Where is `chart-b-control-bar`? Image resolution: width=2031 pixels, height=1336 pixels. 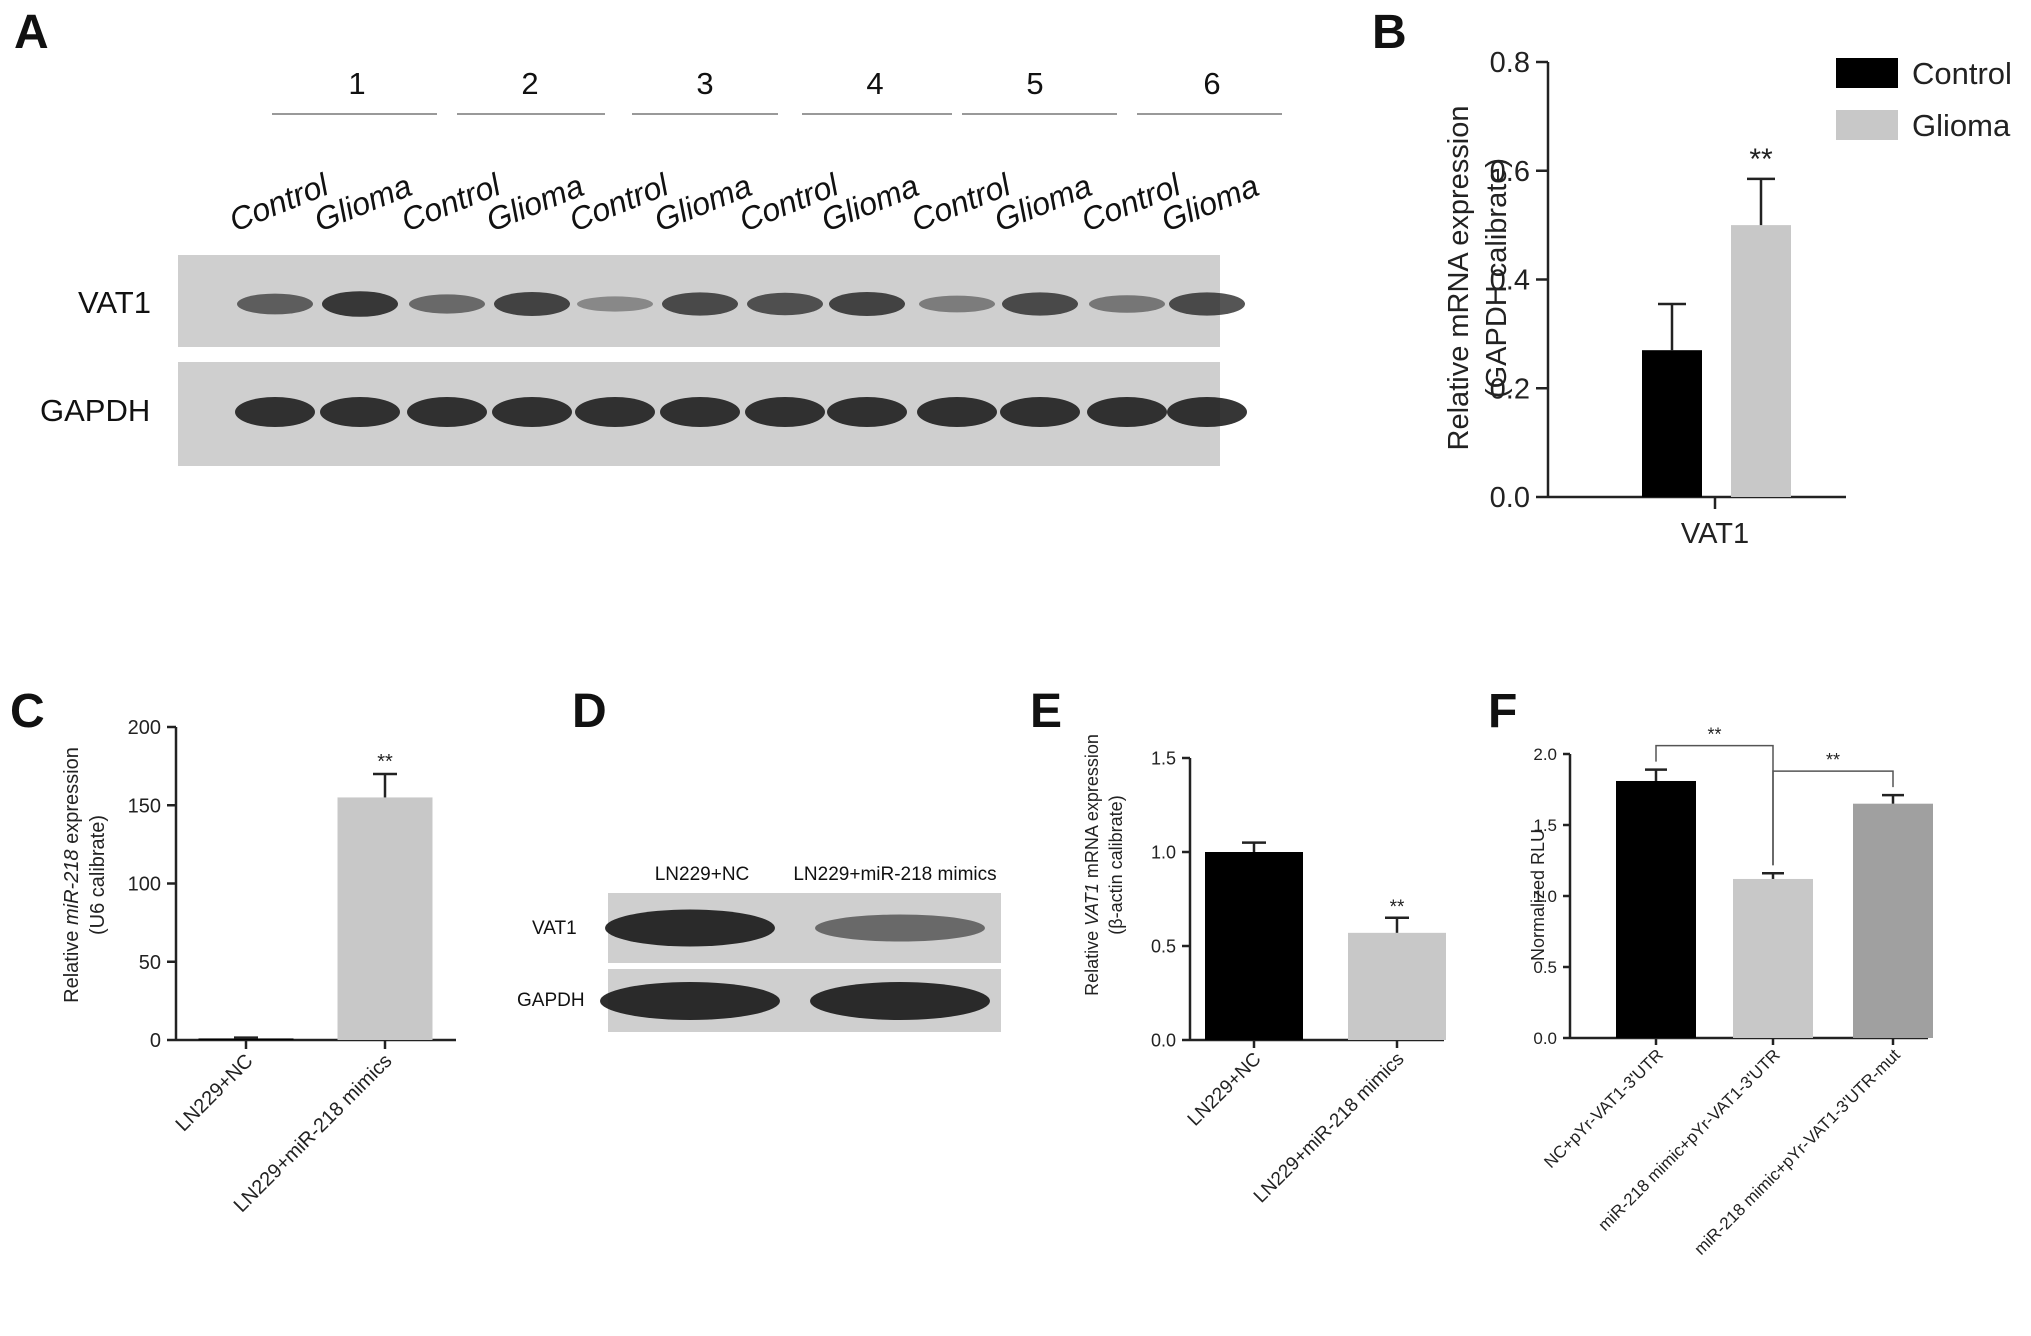 chart-b-control-bar is located at coordinates (1672, 423).